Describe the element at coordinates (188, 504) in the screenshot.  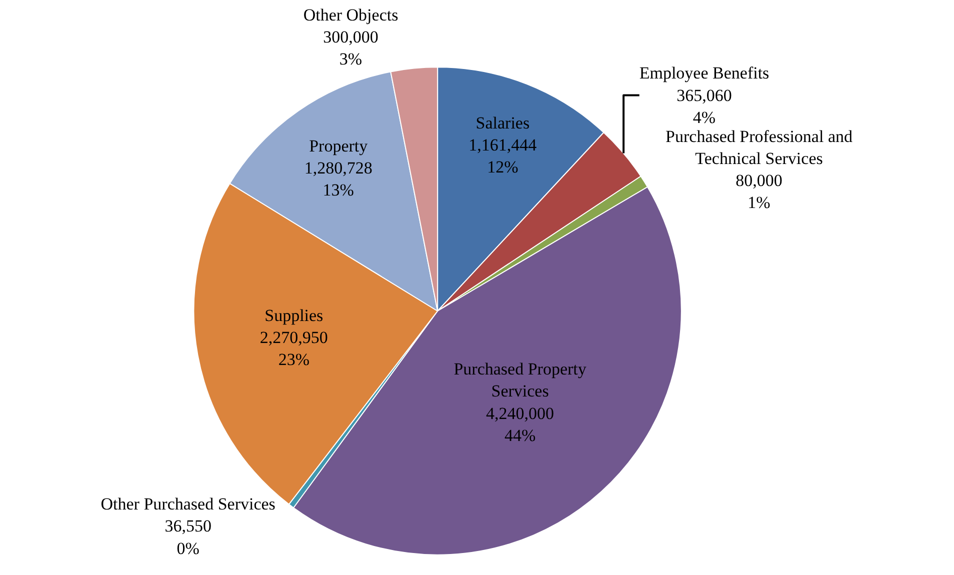
I see `slice-label: Other Purchased Services` at that location.